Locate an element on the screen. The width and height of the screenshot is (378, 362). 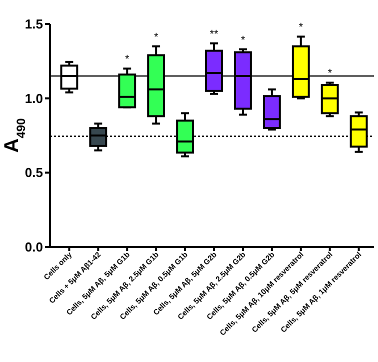
annotation: ** is located at coordinates (214, 34).